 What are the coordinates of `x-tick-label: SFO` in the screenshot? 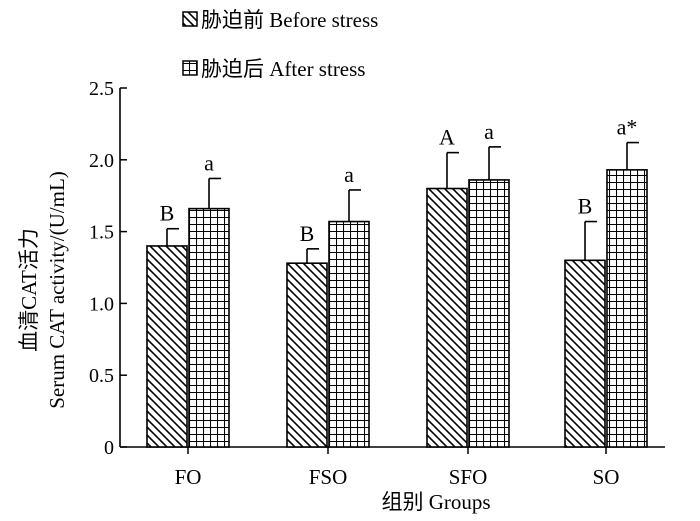 It's located at (468, 477).